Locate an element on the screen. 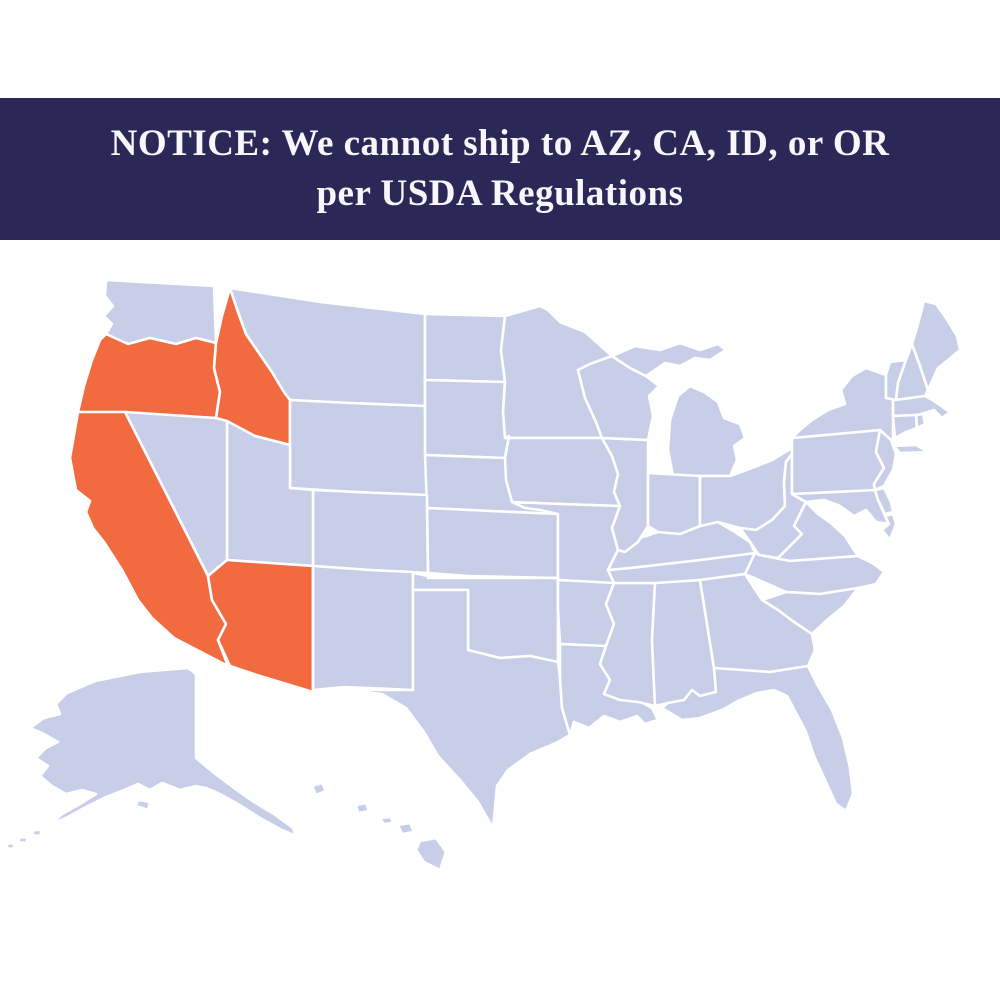 This screenshot has height=1000, width=1000. state-nj is located at coordinates (885, 460).